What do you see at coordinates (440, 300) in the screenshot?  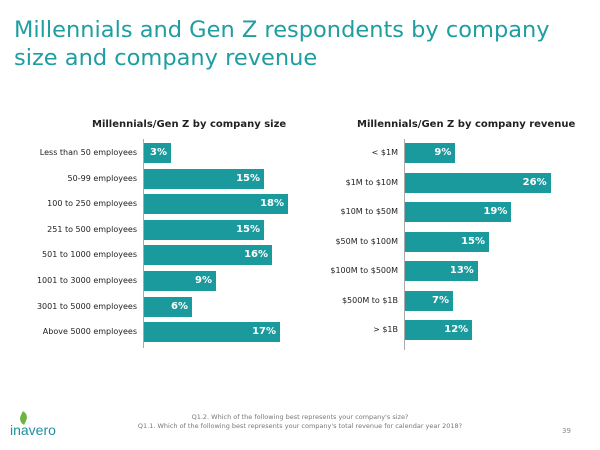 I see `data-label: 7%` at bounding box center [440, 300].